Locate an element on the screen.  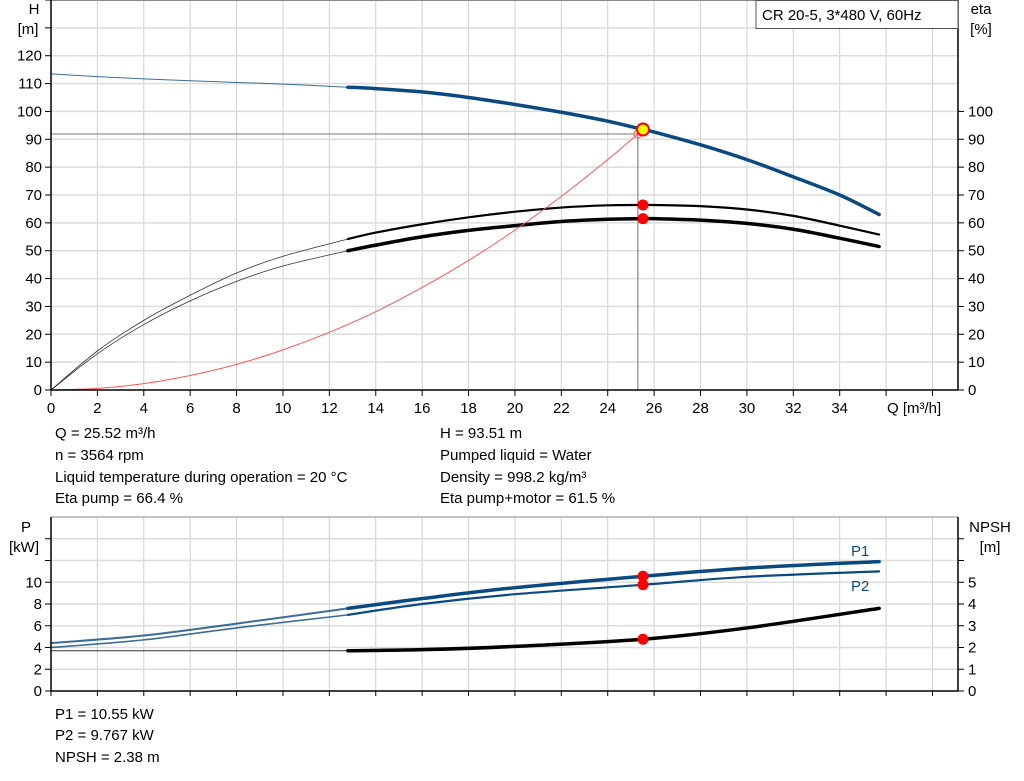
x-tick-label: 22 is located at coordinates (561, 408).